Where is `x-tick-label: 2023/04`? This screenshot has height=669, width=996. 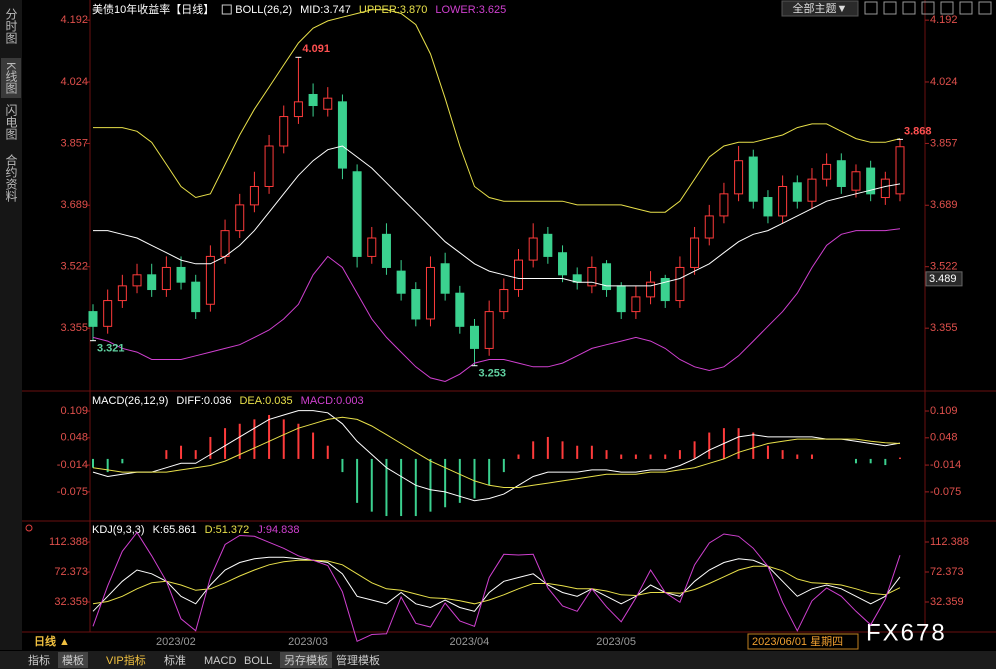 x-tick-label: 2023/04 is located at coordinates (469, 642).